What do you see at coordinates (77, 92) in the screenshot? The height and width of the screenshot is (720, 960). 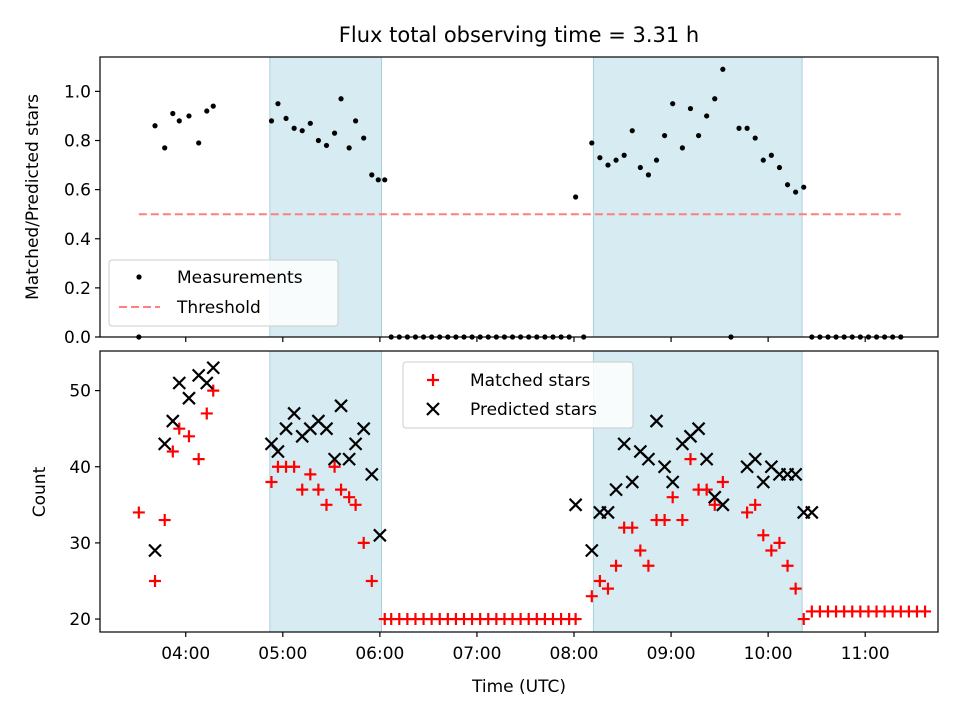 I see `ratio-y-tick-label: 1.0` at bounding box center [77, 92].